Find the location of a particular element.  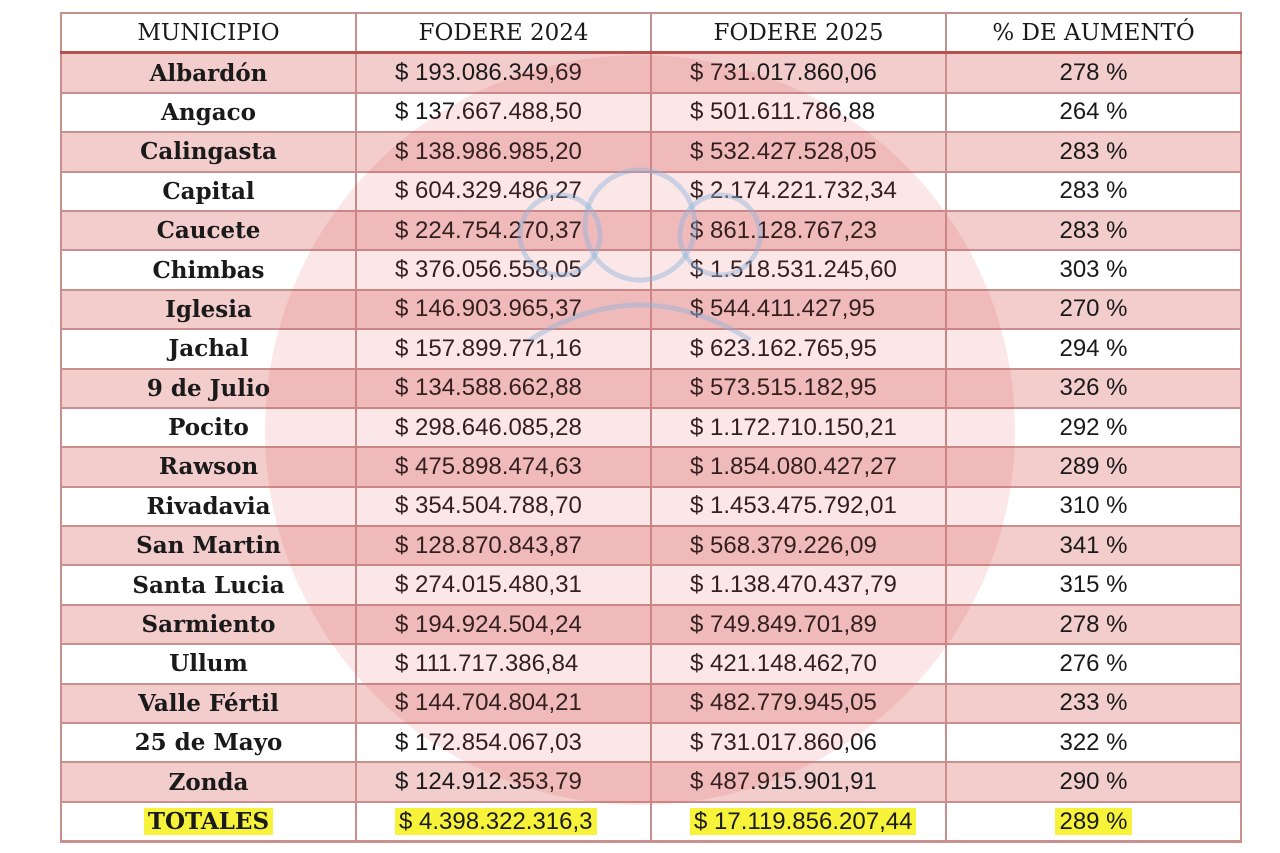

municipio-cell: Chimbas is located at coordinates (208, 270).